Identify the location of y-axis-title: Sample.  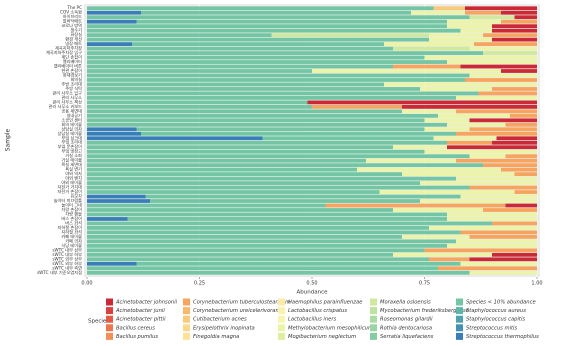
(8, 139).